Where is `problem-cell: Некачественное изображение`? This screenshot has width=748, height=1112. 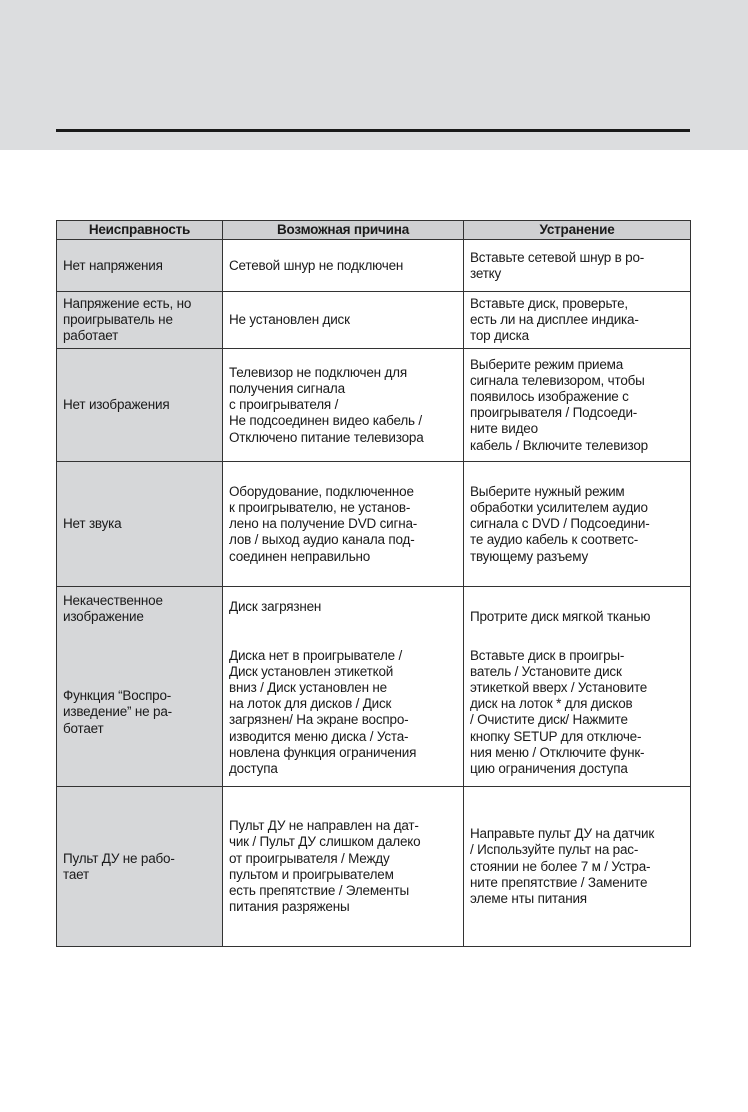 problem-cell: Некачественное изображение is located at coordinates (139, 612).